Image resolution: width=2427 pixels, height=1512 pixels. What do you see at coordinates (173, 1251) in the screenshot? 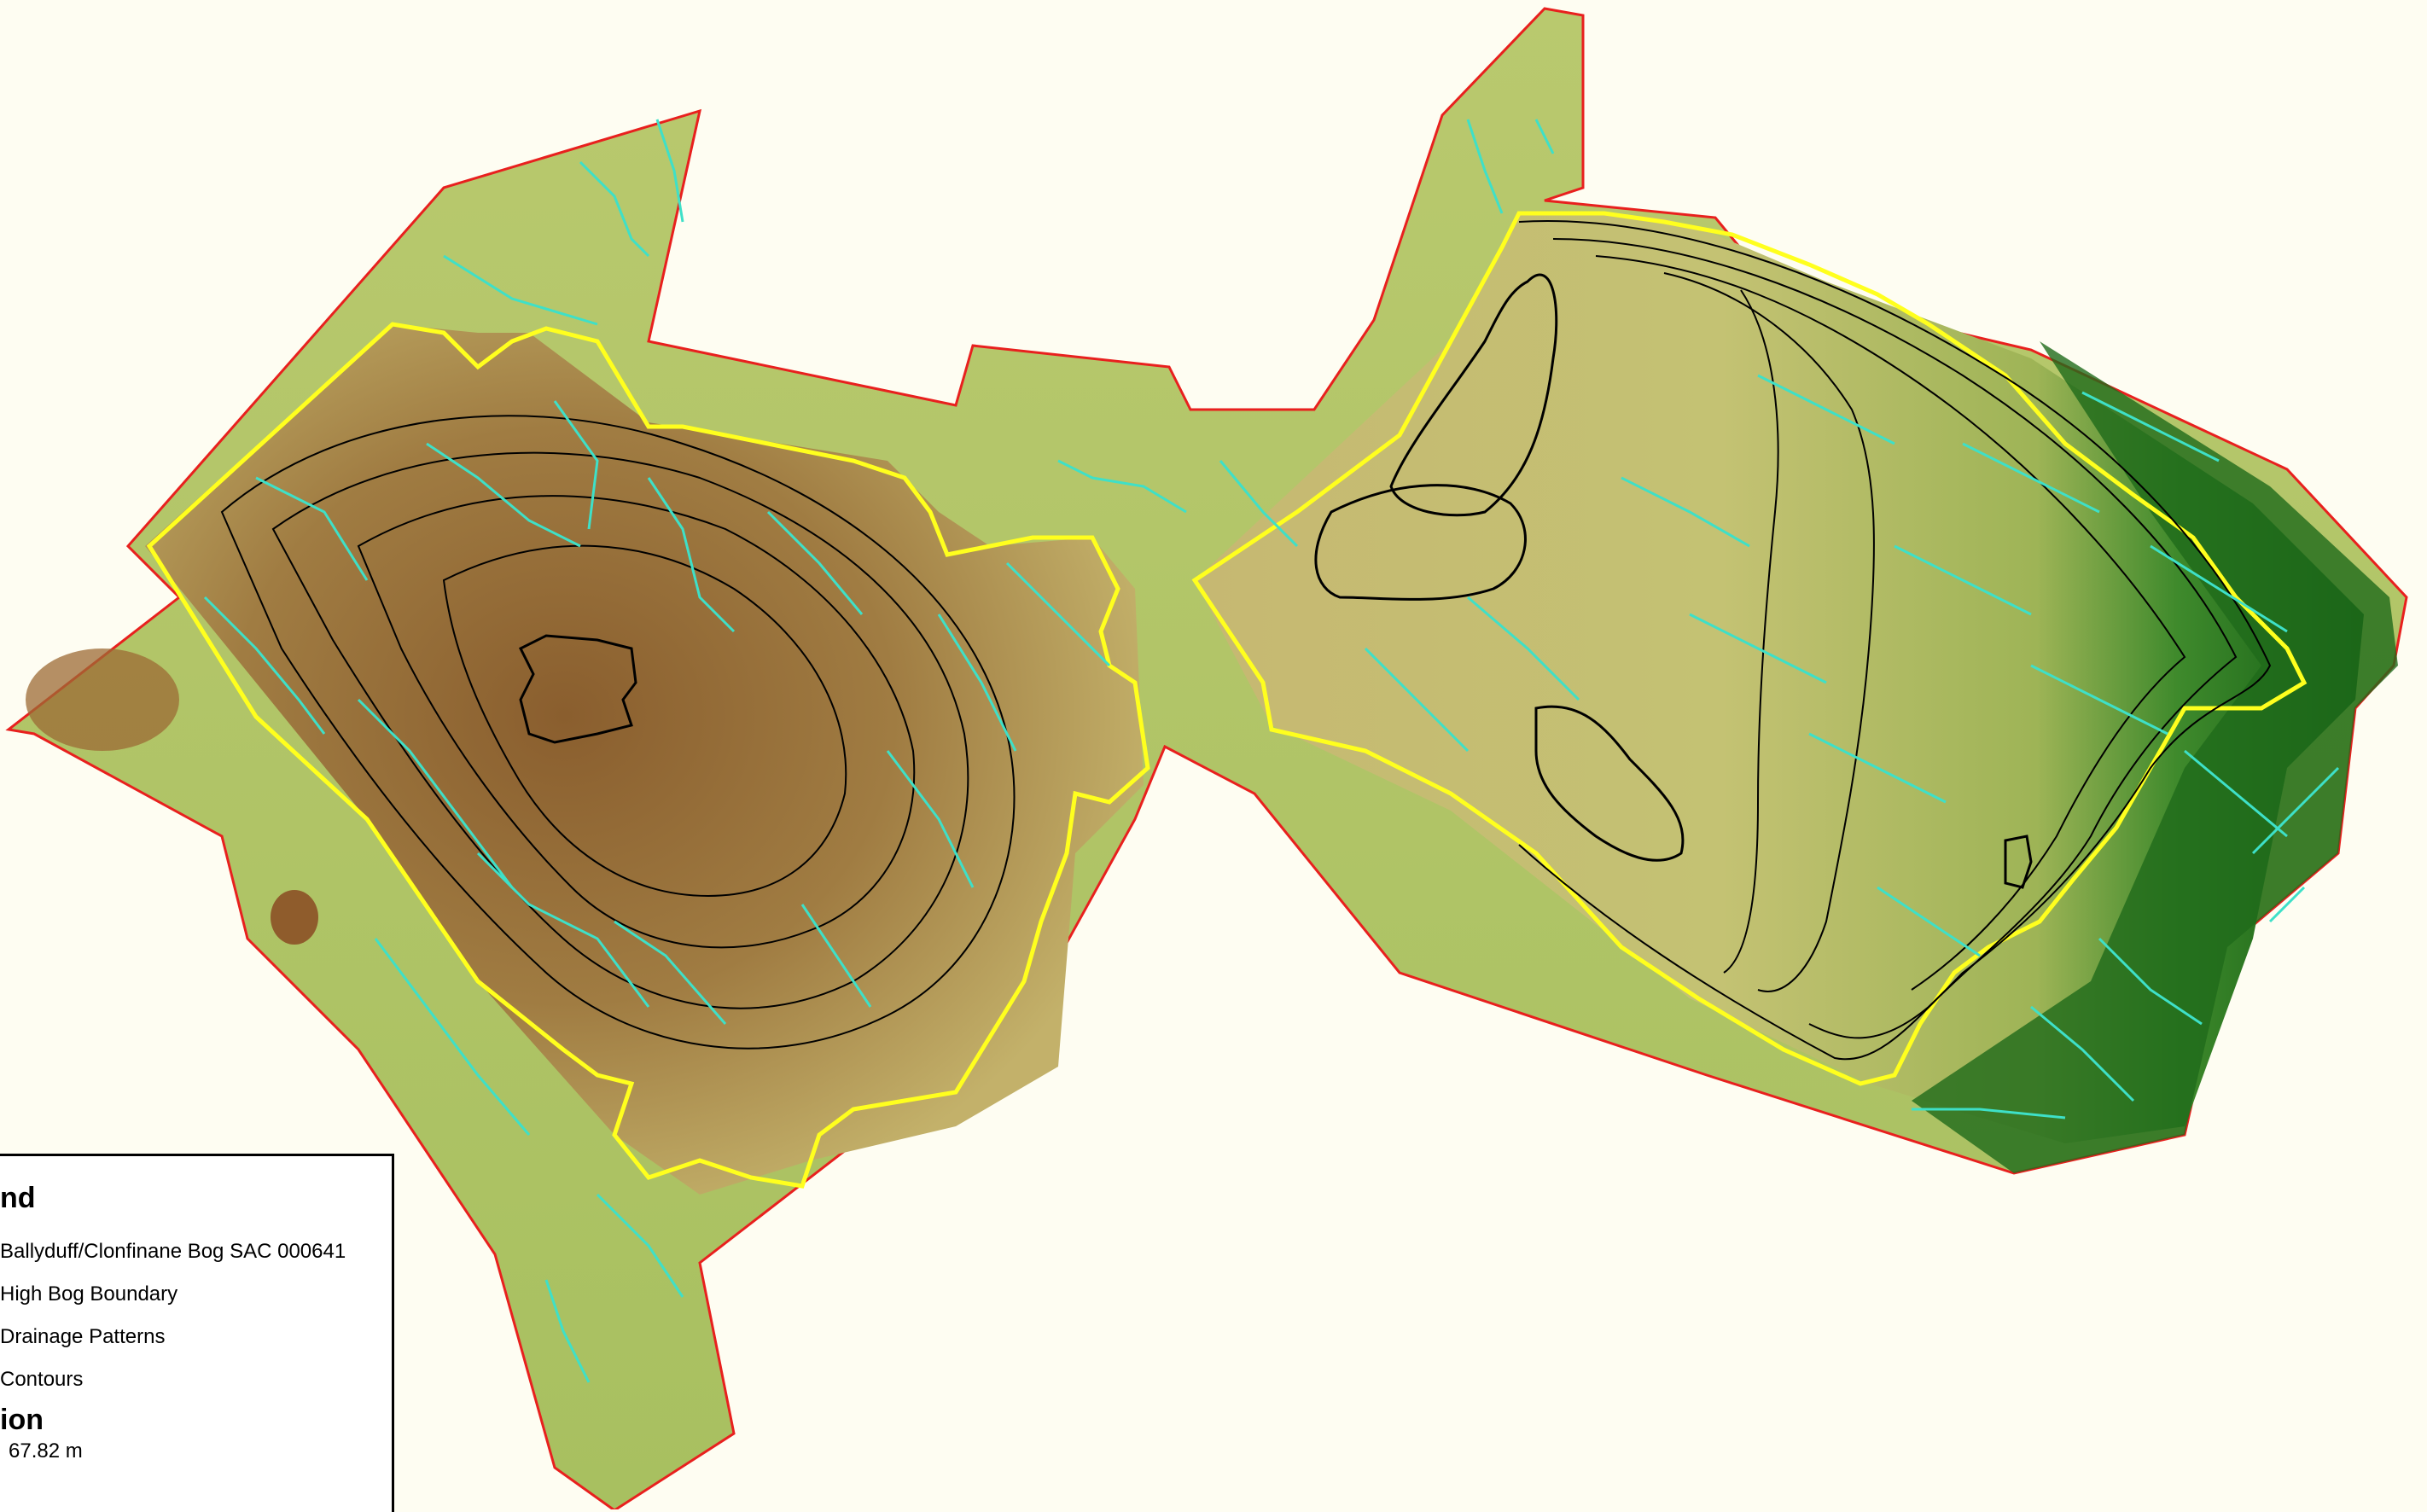
I see `legend-item-site-boundary: Ballyduff/Clonfinane Bog SAC 000641` at bounding box center [173, 1251].